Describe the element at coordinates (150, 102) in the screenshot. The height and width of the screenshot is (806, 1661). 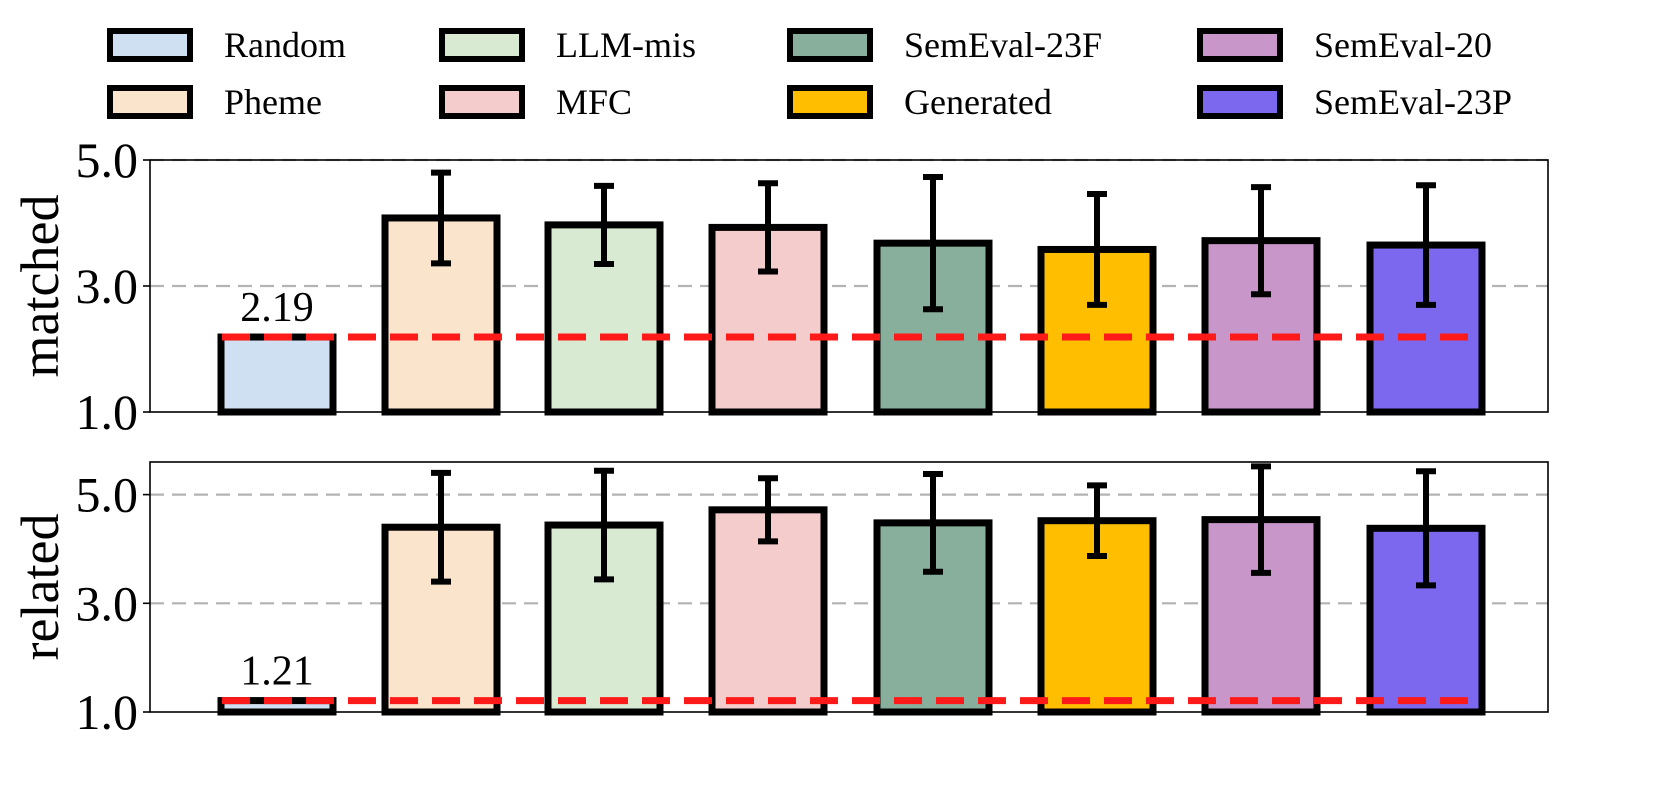
I see `legend-swatch-pheme` at that location.